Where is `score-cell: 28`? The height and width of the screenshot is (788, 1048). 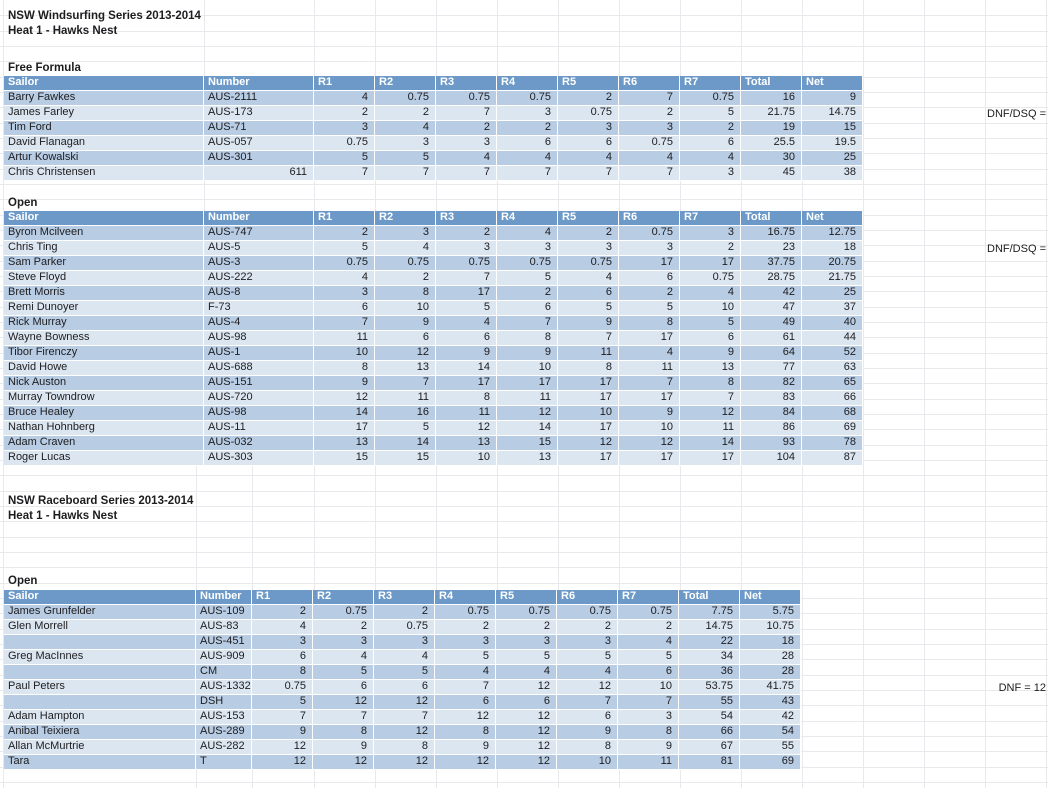
score-cell: 28 is located at coordinates (770, 657).